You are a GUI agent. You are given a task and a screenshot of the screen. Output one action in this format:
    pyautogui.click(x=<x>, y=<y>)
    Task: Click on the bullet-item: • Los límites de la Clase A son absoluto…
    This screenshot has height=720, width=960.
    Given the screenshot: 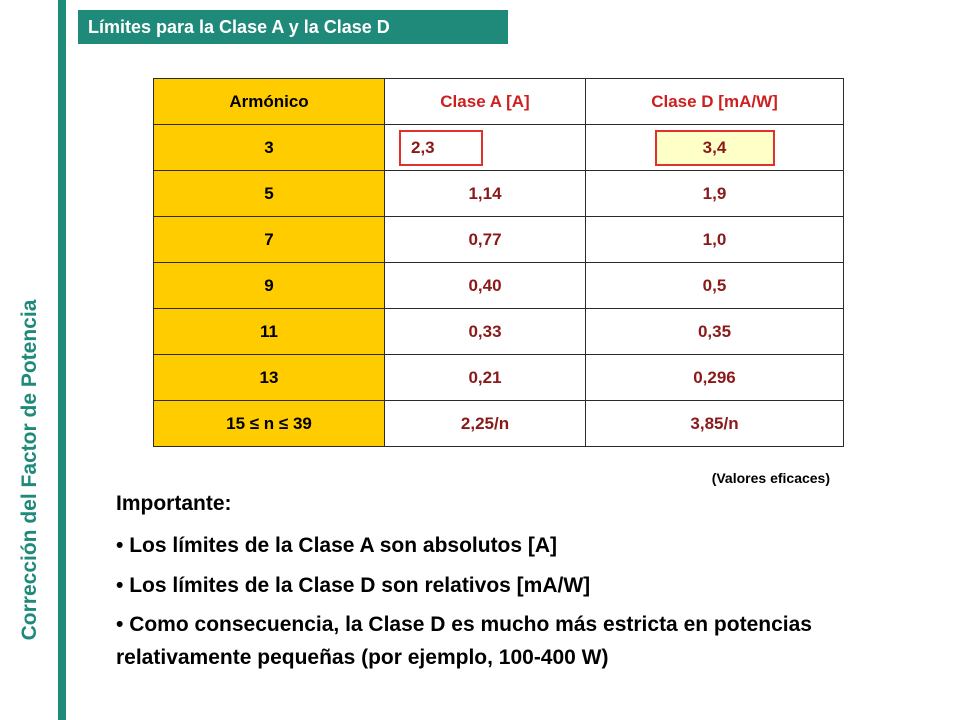 What is the action you would take?
    pyautogui.click(x=337, y=545)
    